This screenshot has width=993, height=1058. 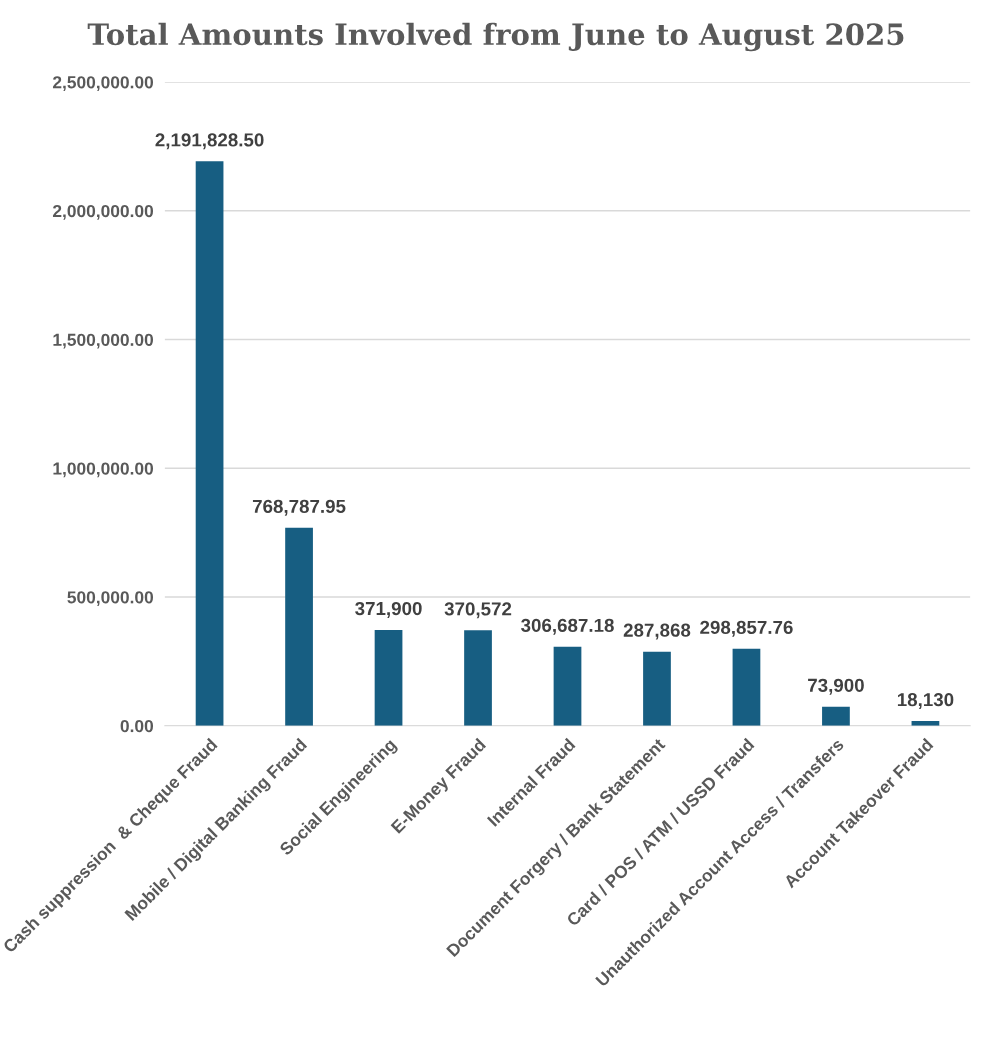 I want to click on y-tick-label: 2,000,000.00, so click(x=103, y=212).